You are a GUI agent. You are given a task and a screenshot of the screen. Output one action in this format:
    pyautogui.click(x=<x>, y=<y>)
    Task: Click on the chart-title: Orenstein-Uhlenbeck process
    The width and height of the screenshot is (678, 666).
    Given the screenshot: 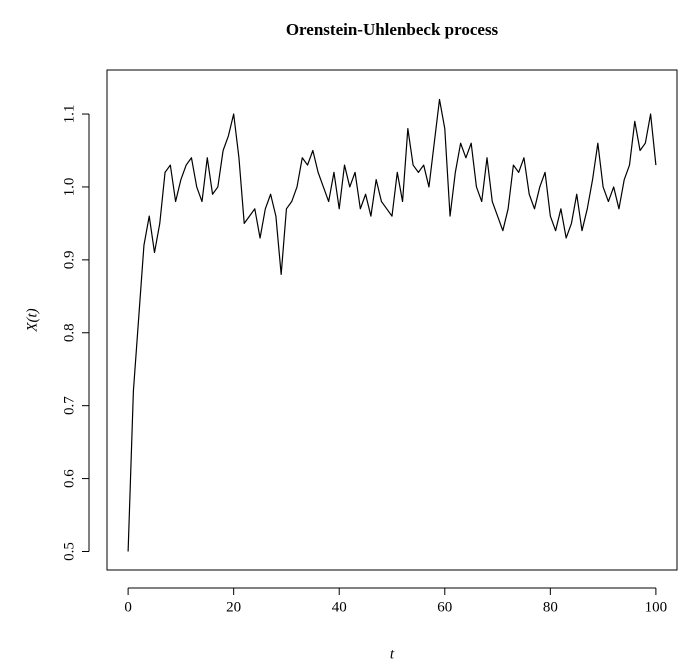 What is the action you would take?
    pyautogui.click(x=392, y=29)
    